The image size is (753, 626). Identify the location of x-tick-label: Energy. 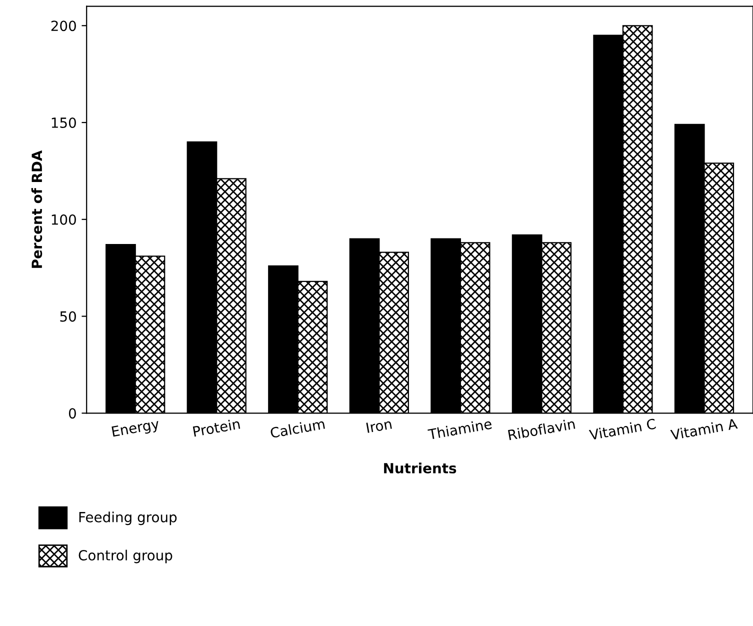
(136, 429).